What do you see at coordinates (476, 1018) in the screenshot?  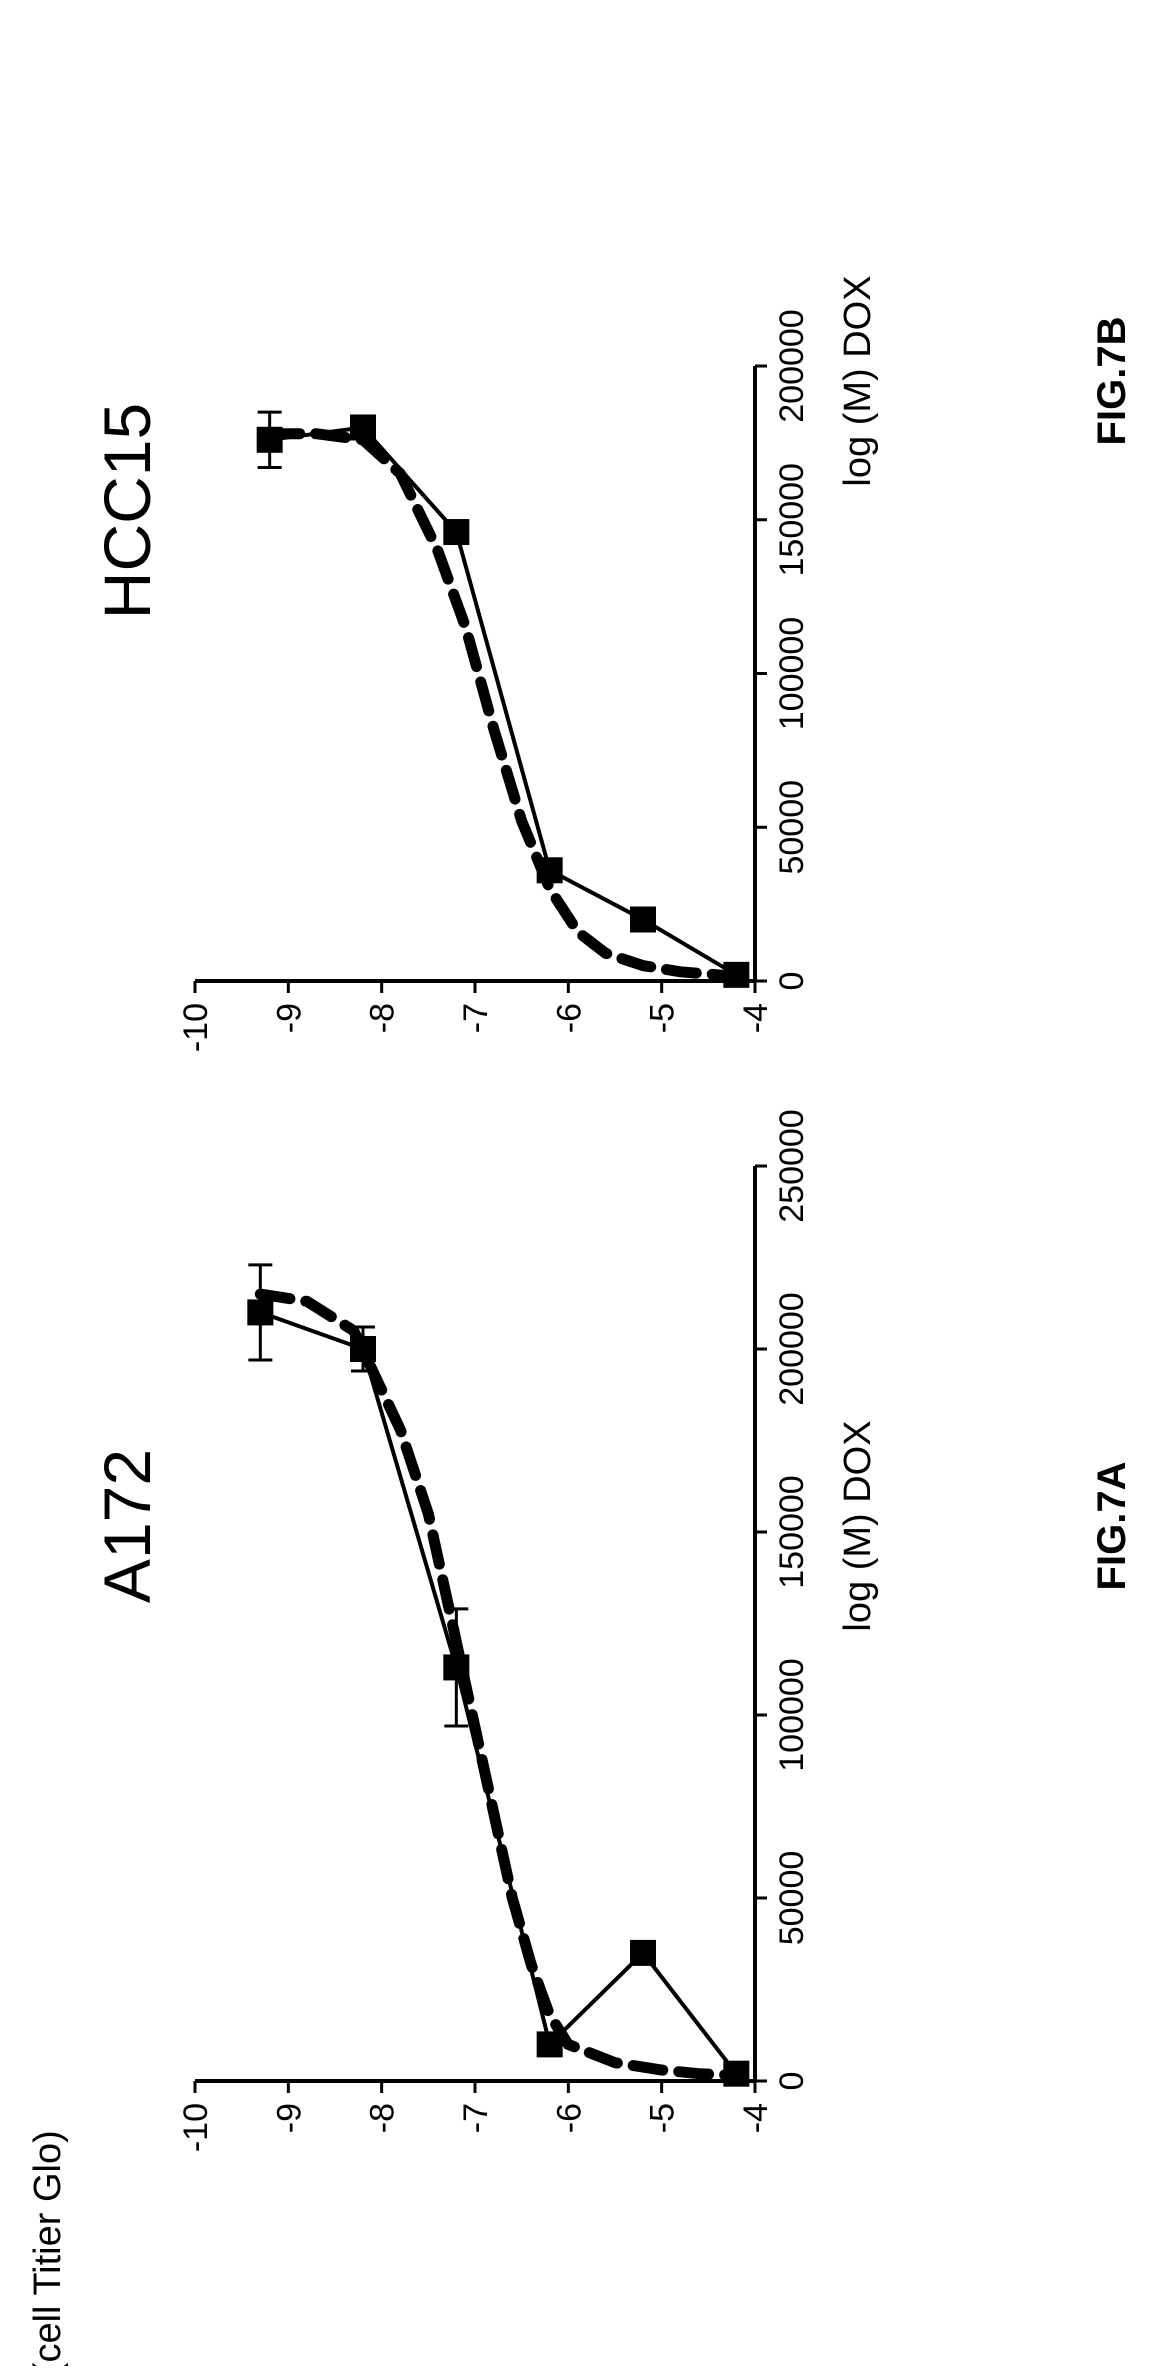 I see `panel-b-dose-tick-label: -7` at bounding box center [476, 1018].